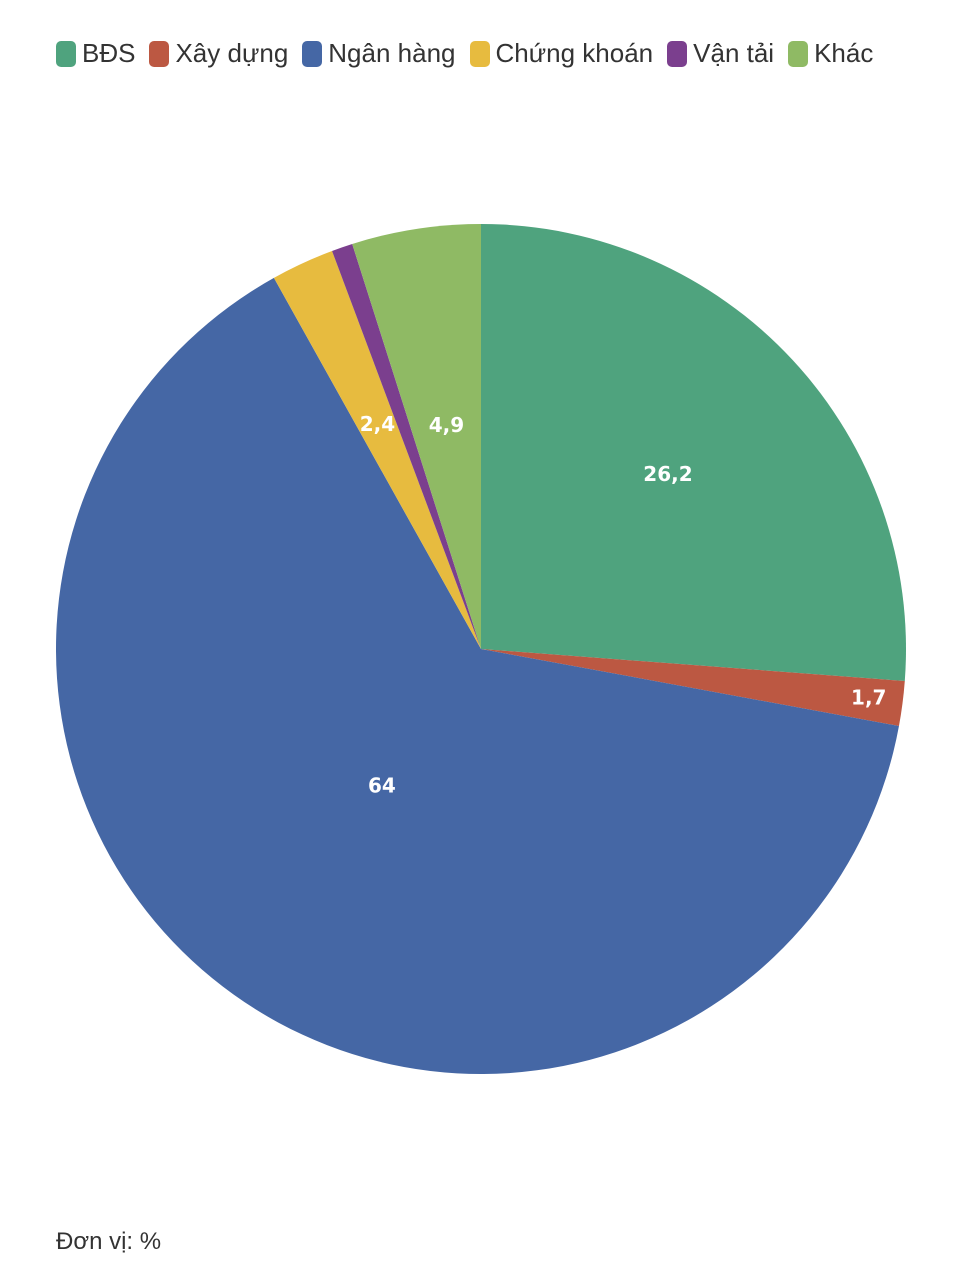  I want to click on legend-item: Xây dựng, so click(218, 53).